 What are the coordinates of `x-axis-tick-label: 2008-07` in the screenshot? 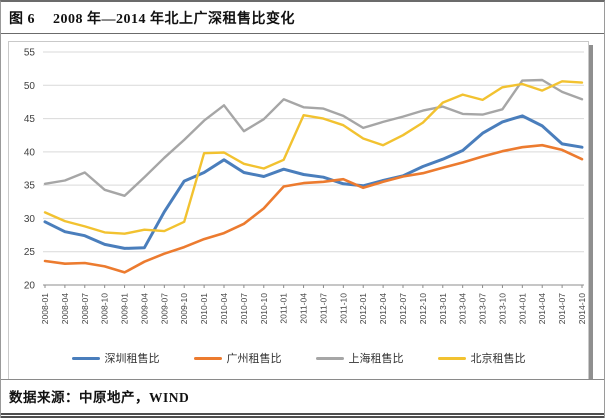 It's located at (85, 308).